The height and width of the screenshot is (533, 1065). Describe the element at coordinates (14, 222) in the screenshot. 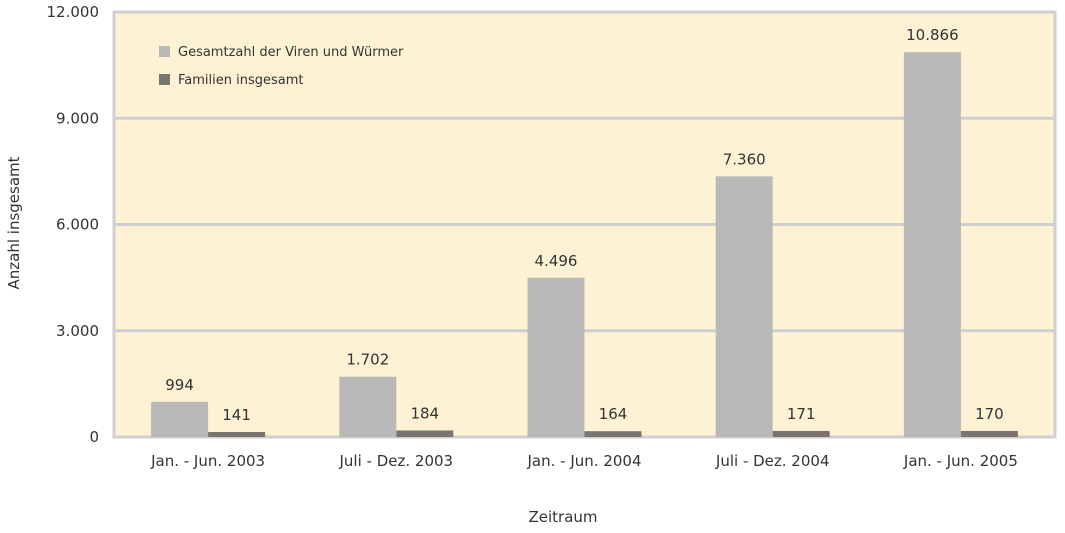

I see `y-axis-title: Anzahl insgesamt` at that location.